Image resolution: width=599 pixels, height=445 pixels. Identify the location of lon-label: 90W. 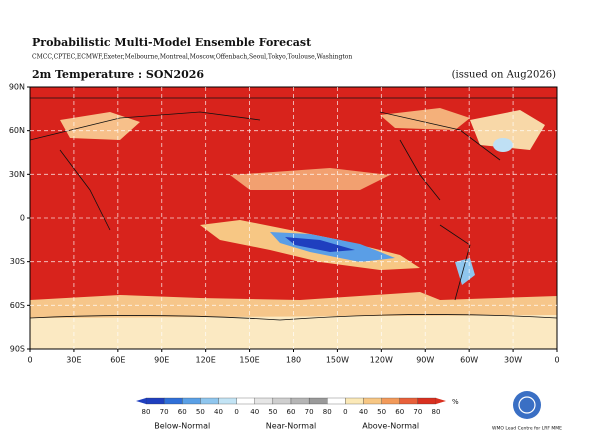
(425, 360).